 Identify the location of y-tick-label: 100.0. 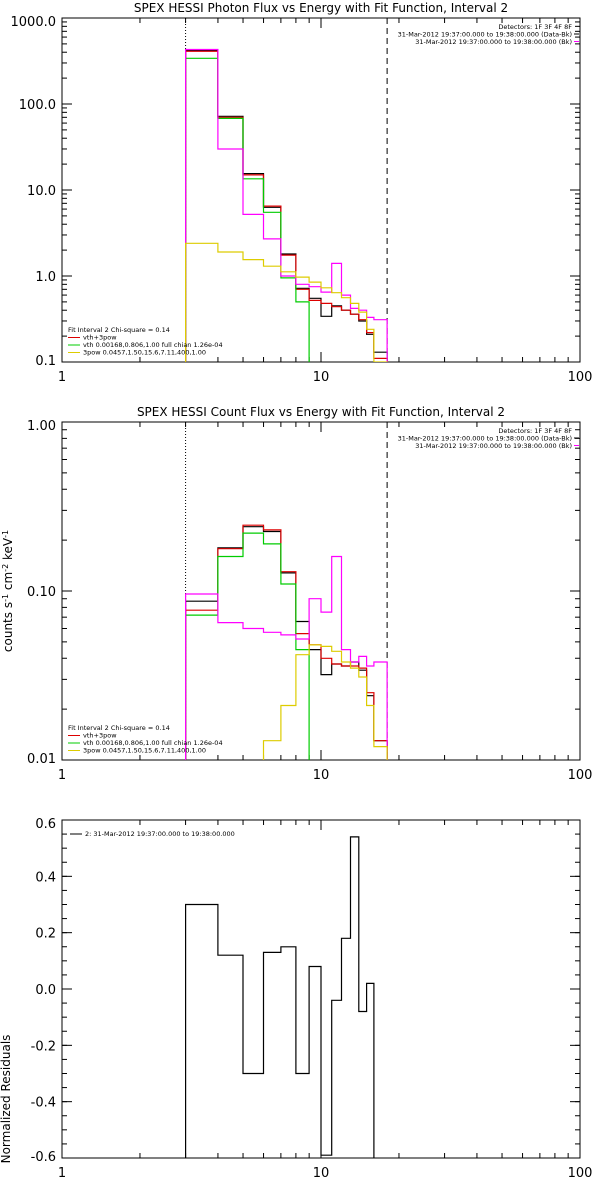
(37, 105).